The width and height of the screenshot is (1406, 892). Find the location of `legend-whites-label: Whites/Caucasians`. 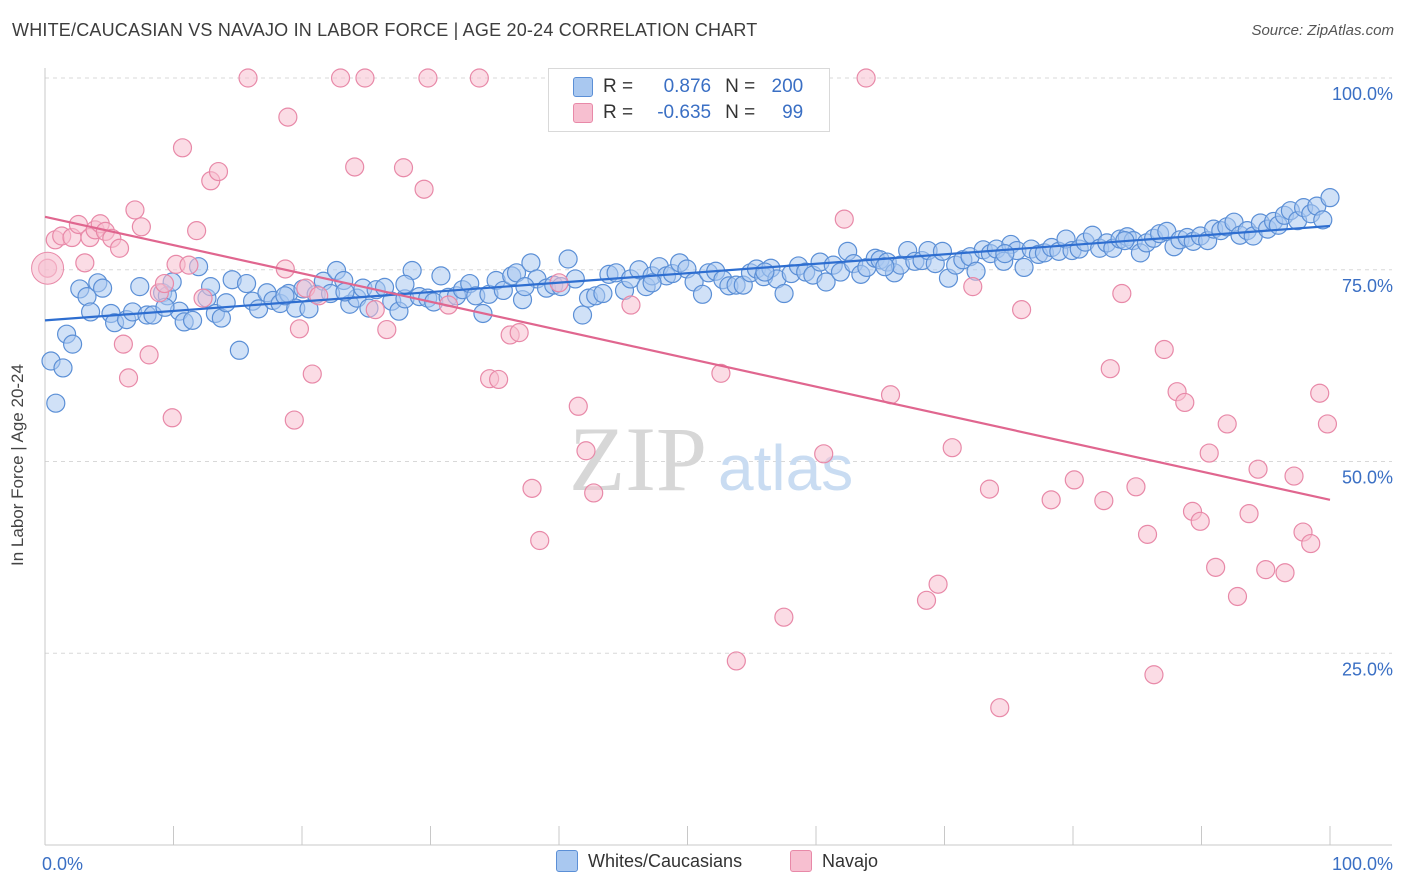

legend-whites-label: Whites/Caucasians is located at coordinates (665, 860).